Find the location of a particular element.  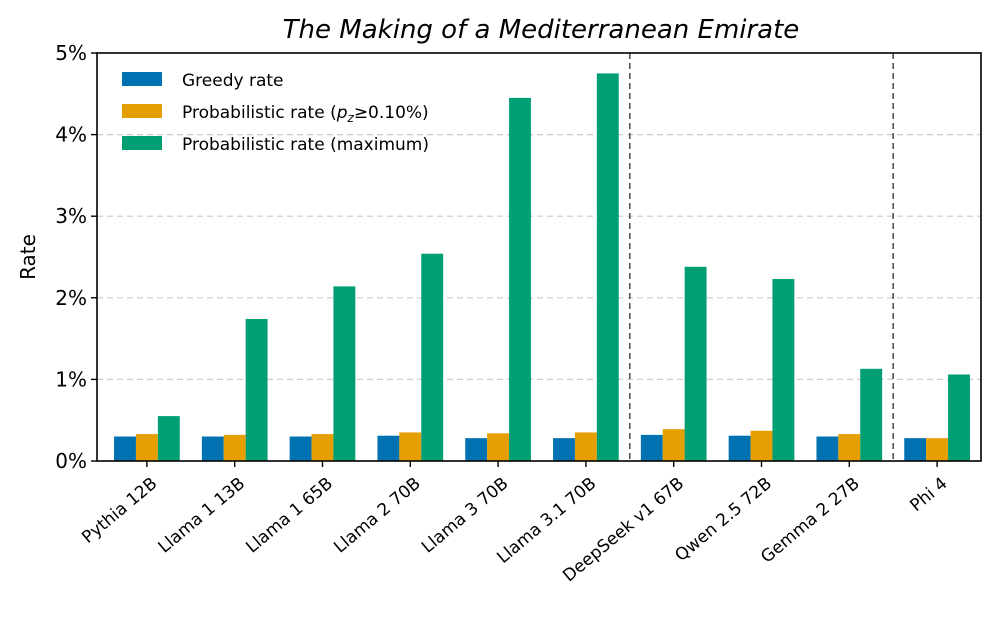

x-tick-label: Pythia 12B is located at coordinates (119, 511).